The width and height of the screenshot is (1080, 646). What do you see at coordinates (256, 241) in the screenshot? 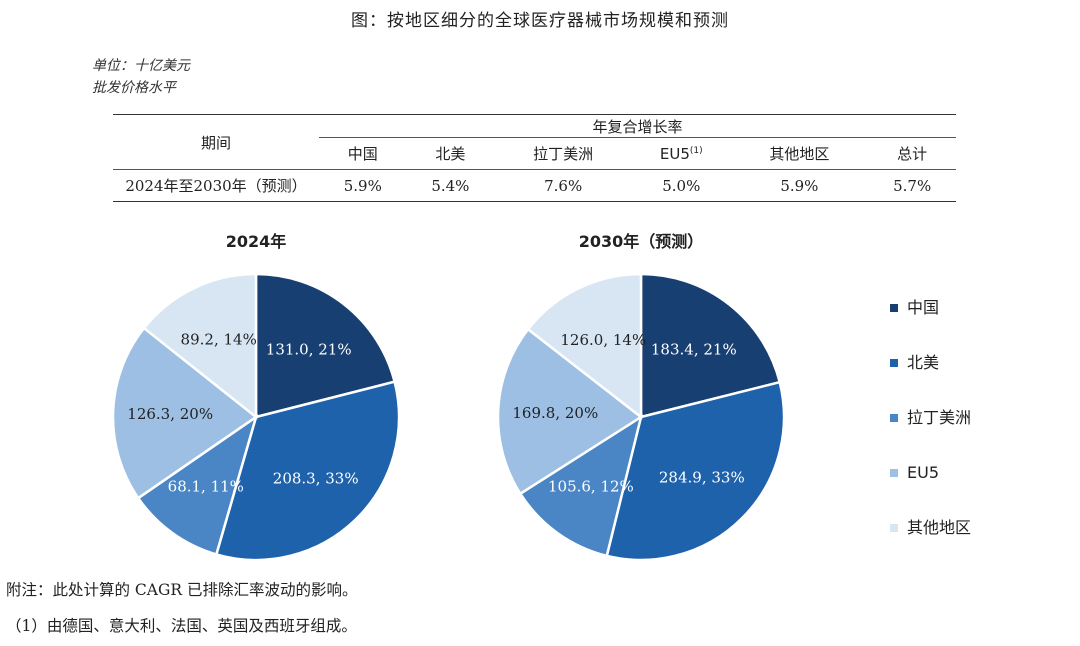
I see `pie-title-2024: 2024年` at bounding box center [256, 241].